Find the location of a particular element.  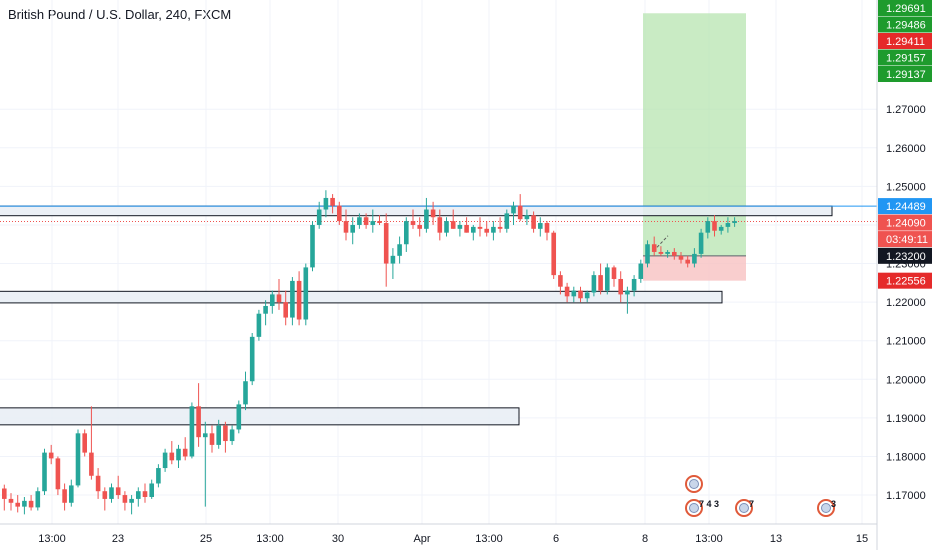

x-tick-label: 13 is located at coordinates (776, 539).